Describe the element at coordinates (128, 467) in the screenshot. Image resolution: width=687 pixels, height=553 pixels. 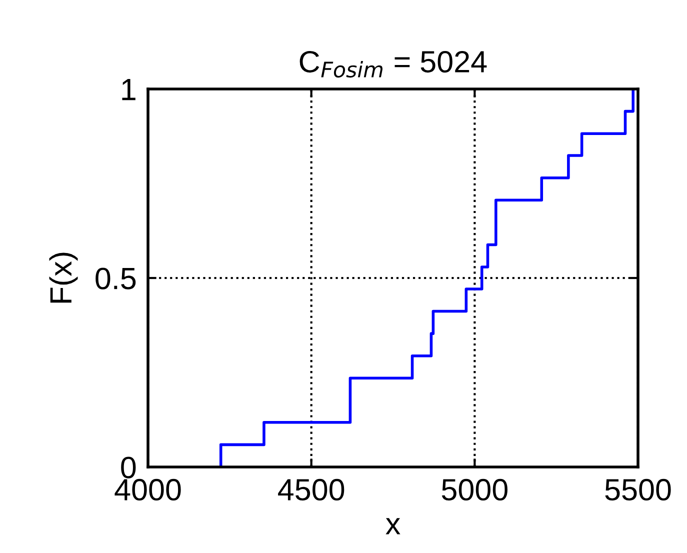
I see `y-tick-label: 0` at that location.